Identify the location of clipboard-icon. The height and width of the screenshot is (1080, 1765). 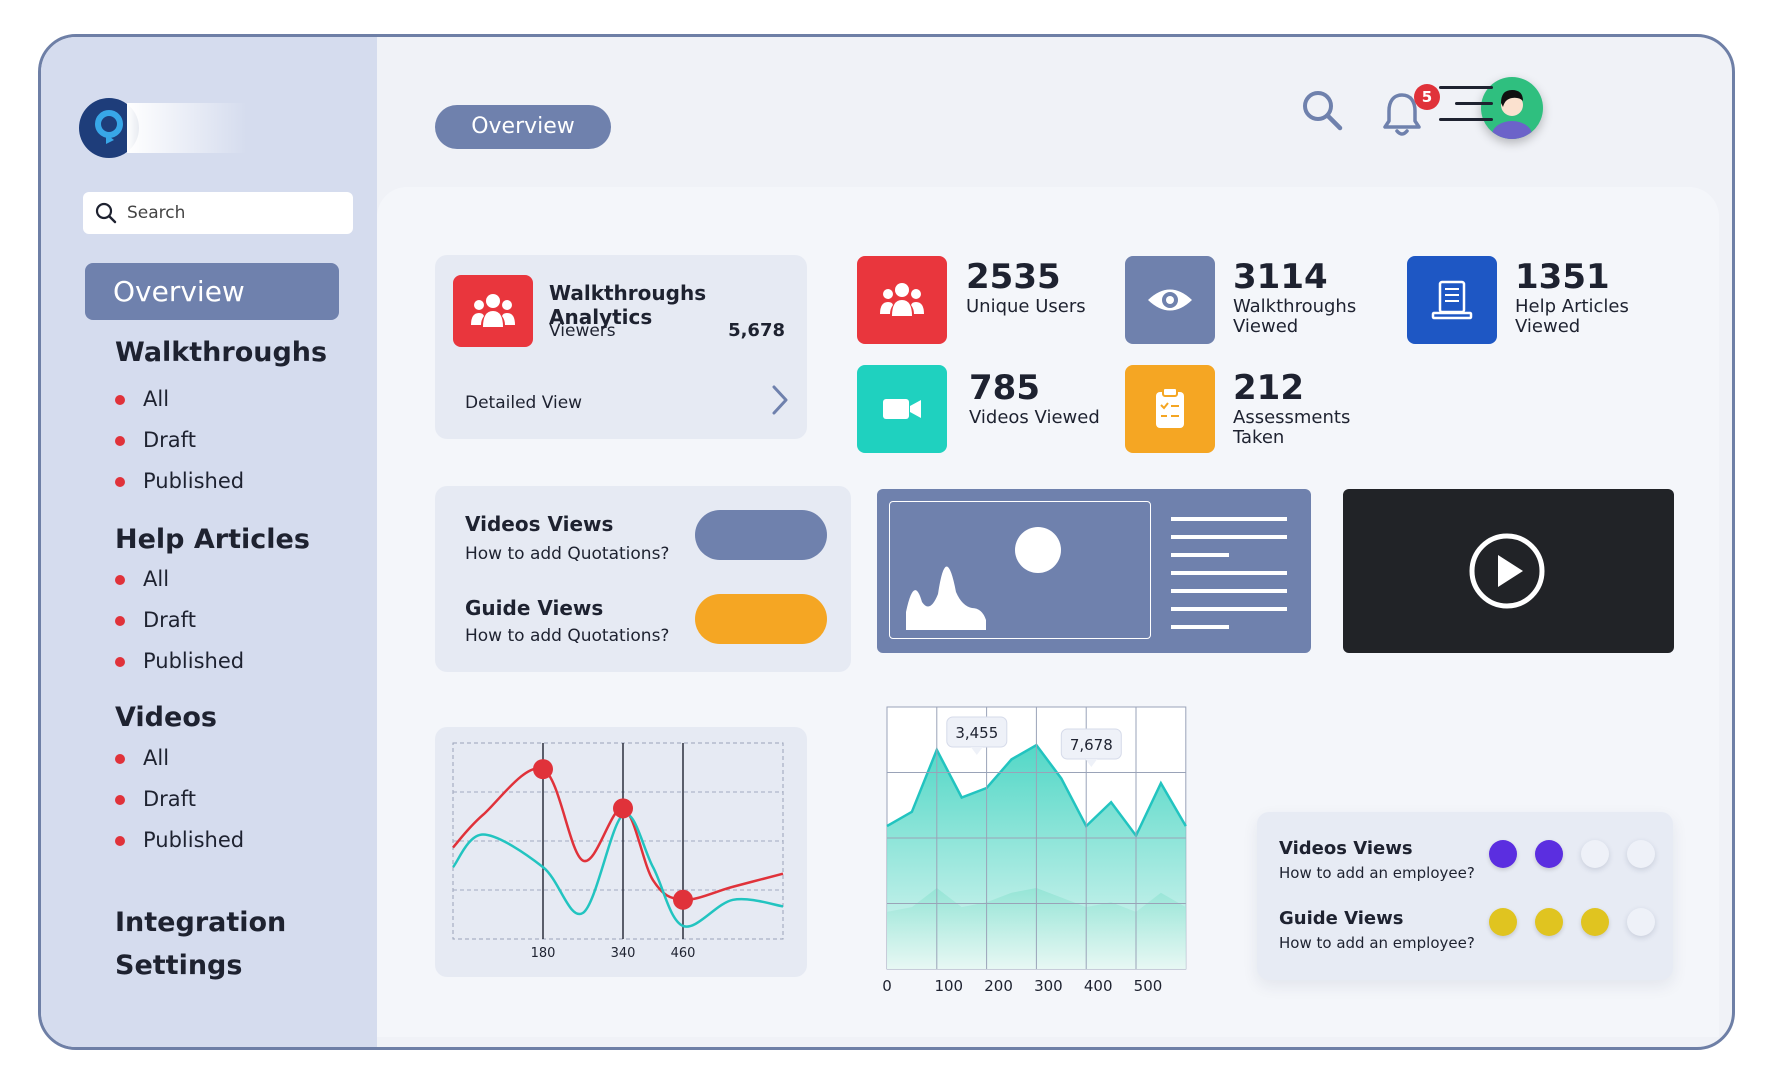
(1170, 407).